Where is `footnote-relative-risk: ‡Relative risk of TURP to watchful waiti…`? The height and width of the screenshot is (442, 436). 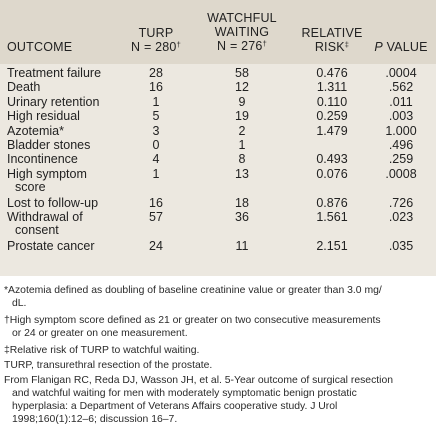 footnote-relative-risk: ‡Relative risk of TURP to watchful waiti… is located at coordinates (218, 350).